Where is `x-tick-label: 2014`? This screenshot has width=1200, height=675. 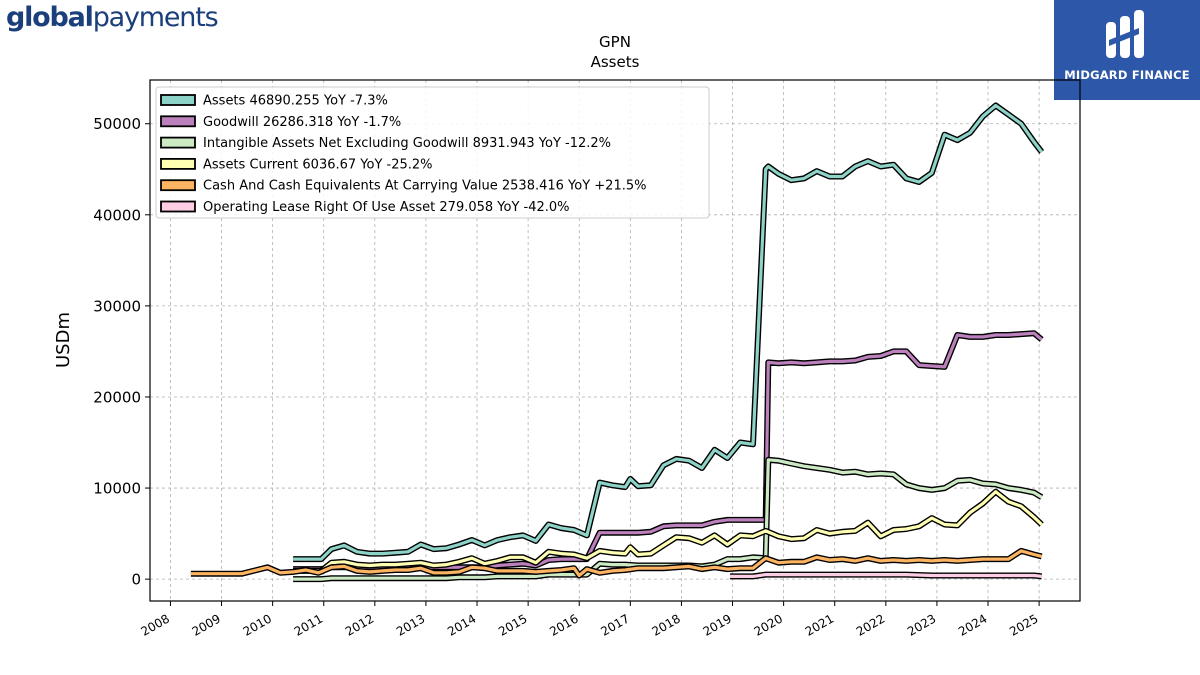
x-tick-label: 2014 is located at coordinates (461, 624).